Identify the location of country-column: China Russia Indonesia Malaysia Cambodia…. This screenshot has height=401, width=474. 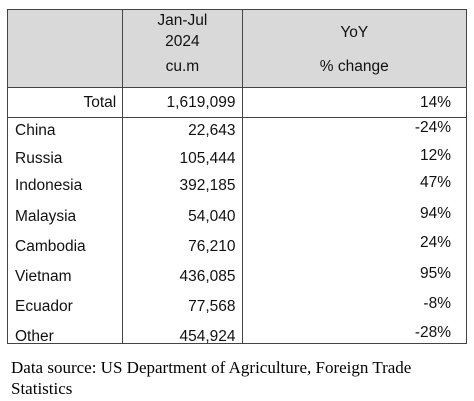
(65, 231).